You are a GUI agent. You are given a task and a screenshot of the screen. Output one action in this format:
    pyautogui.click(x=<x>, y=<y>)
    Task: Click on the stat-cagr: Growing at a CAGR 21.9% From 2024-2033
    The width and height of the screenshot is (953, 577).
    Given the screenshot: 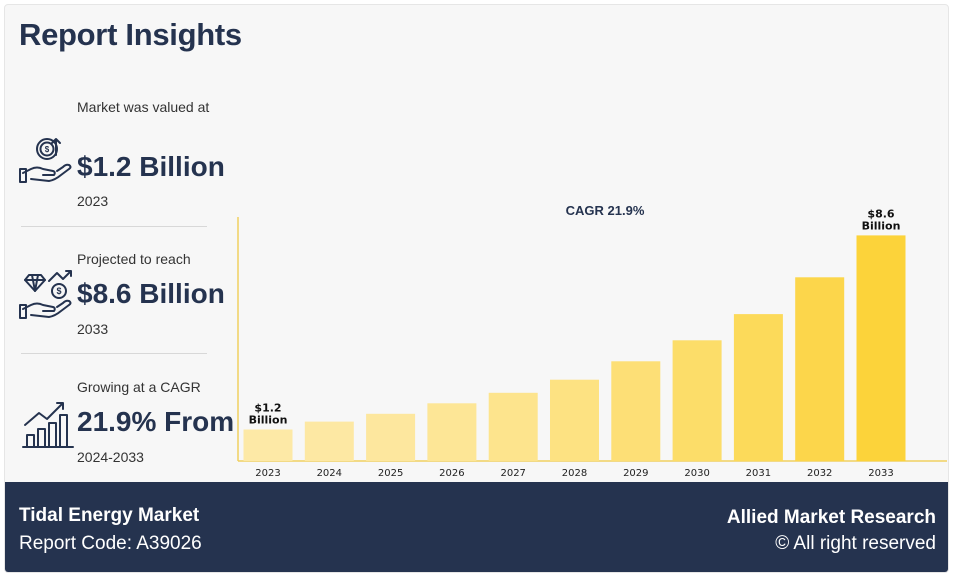 What is the action you would take?
    pyautogui.click(x=126, y=425)
    